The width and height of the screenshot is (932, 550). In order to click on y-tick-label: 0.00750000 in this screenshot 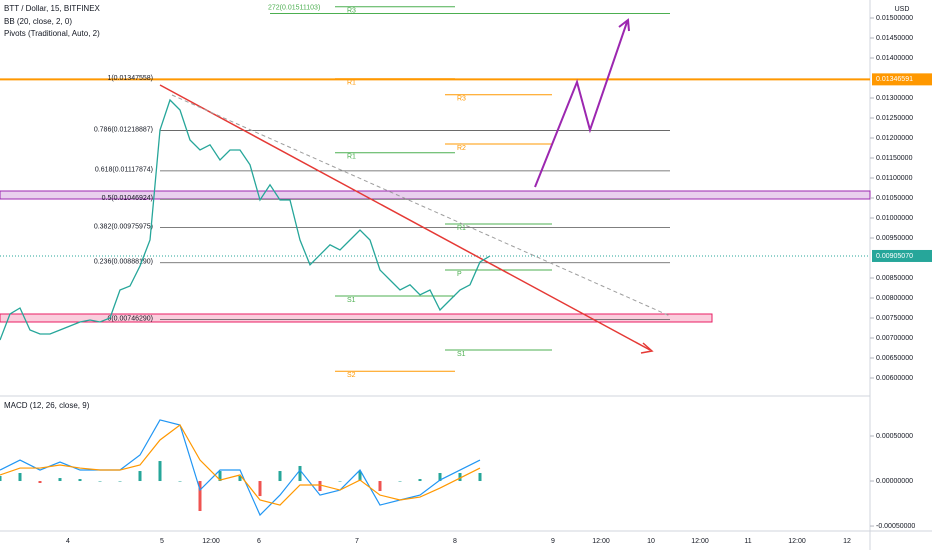, I will do `click(894, 318)`.